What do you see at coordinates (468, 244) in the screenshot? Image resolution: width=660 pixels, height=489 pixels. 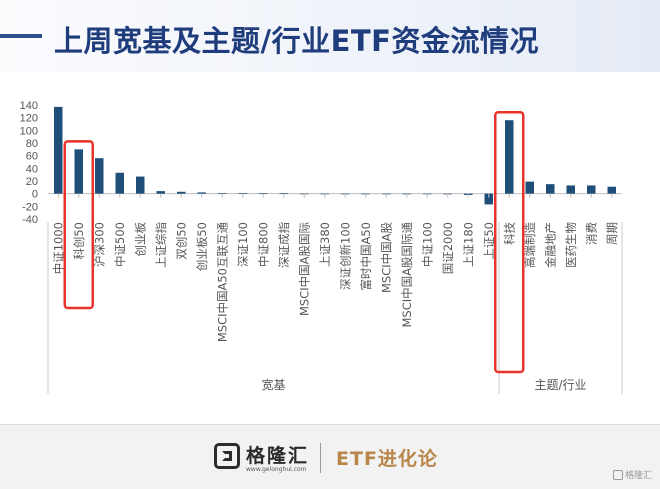 I see `x-category-label: 上证180` at bounding box center [468, 244].